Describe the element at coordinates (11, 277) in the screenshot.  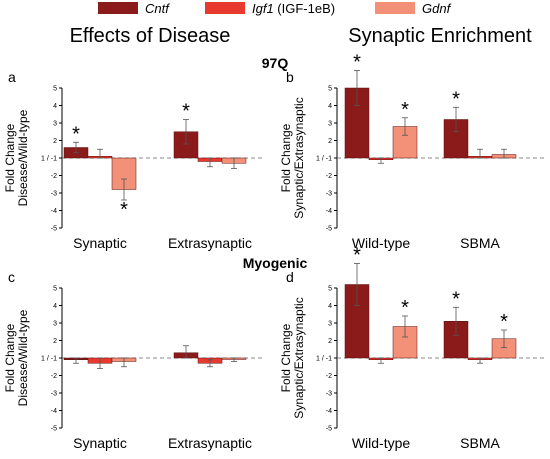
I see `panel-letter: c` at that location.